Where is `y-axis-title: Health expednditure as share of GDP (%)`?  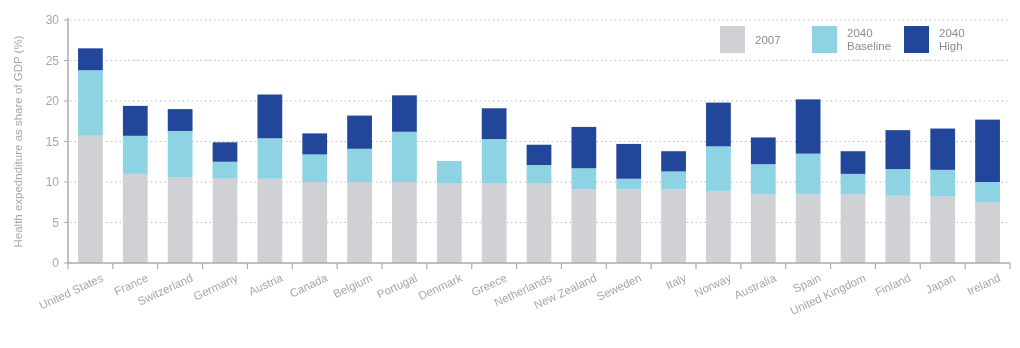 y-axis-title: Health expednditure as share of GDP (%) is located at coordinates (18, 141).